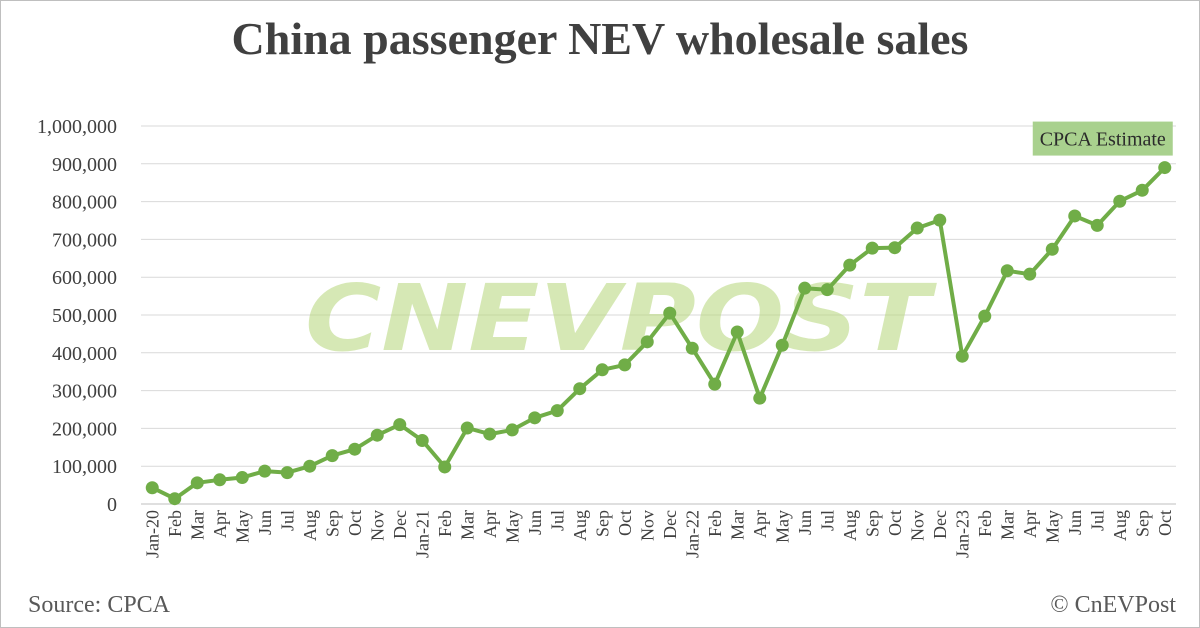 Image resolution: width=1200 pixels, height=628 pixels. What do you see at coordinates (99, 605) in the screenshot?
I see `source-note: Source: CPCA` at bounding box center [99, 605].